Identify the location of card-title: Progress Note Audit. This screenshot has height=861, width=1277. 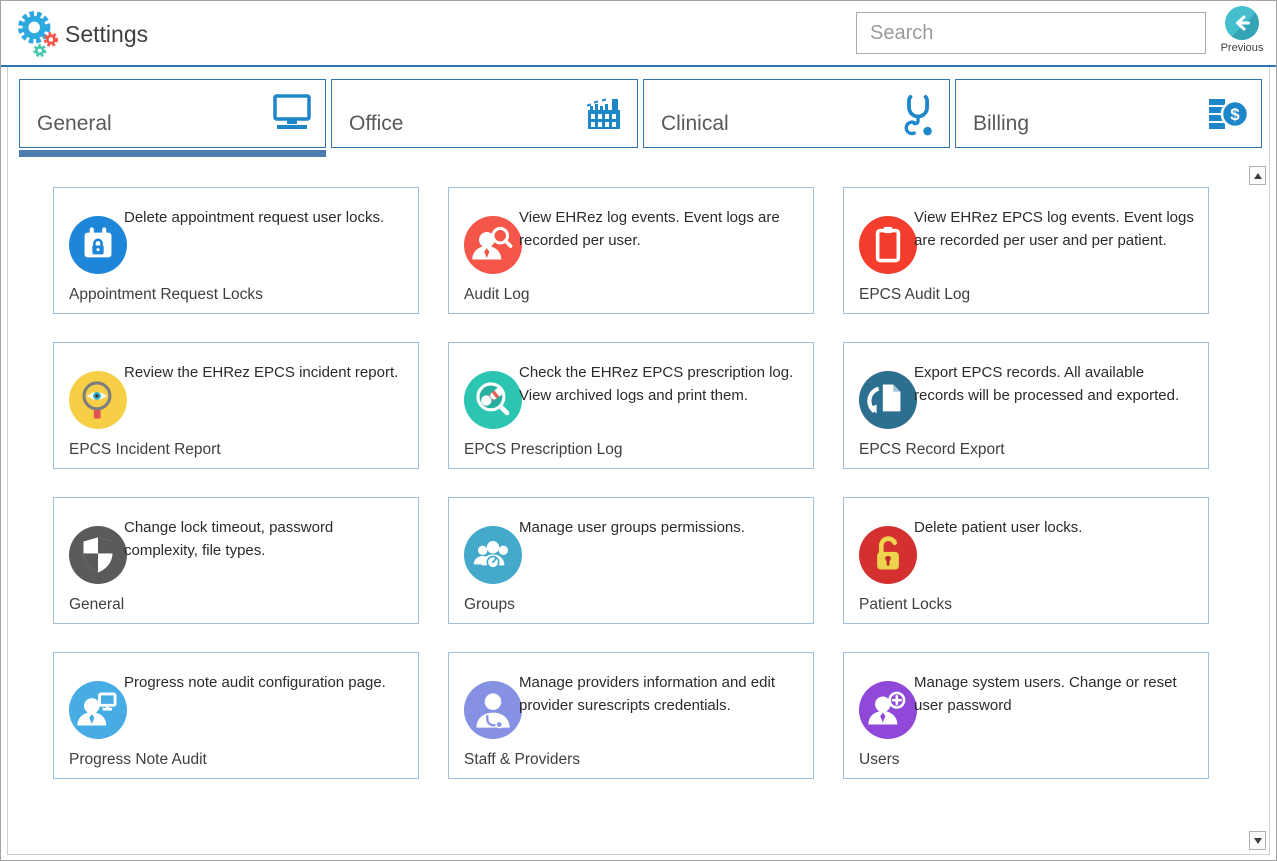
(138, 759).